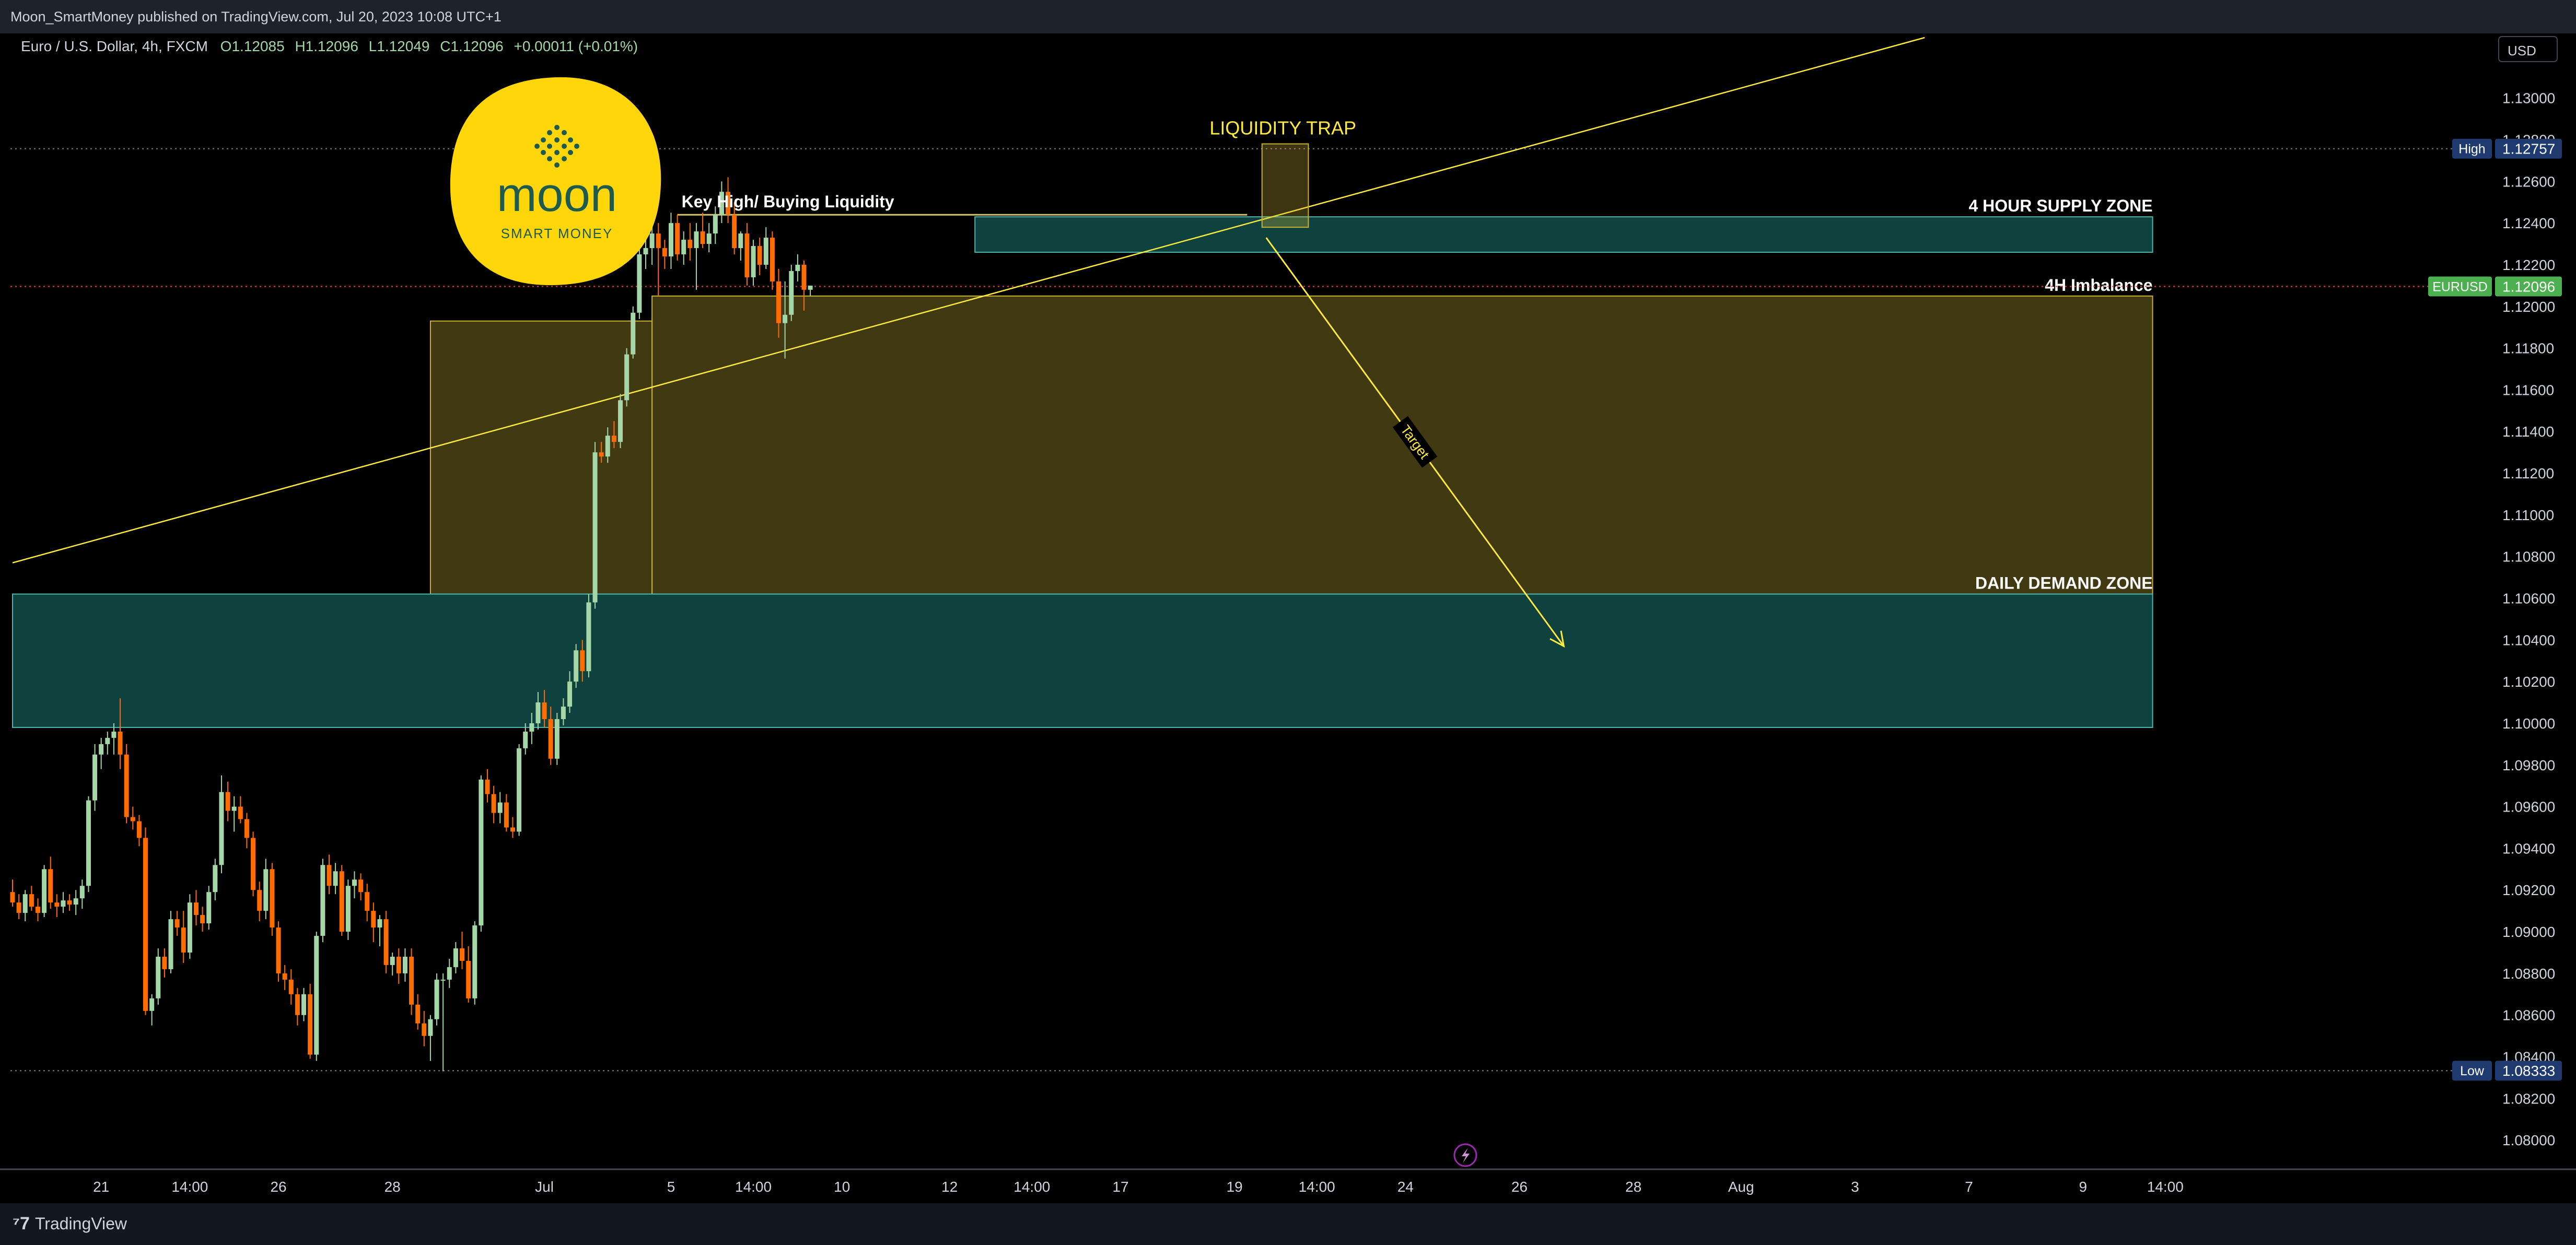  What do you see at coordinates (2528, 974) in the screenshot?
I see `price-tick-label: 1.08800` at bounding box center [2528, 974].